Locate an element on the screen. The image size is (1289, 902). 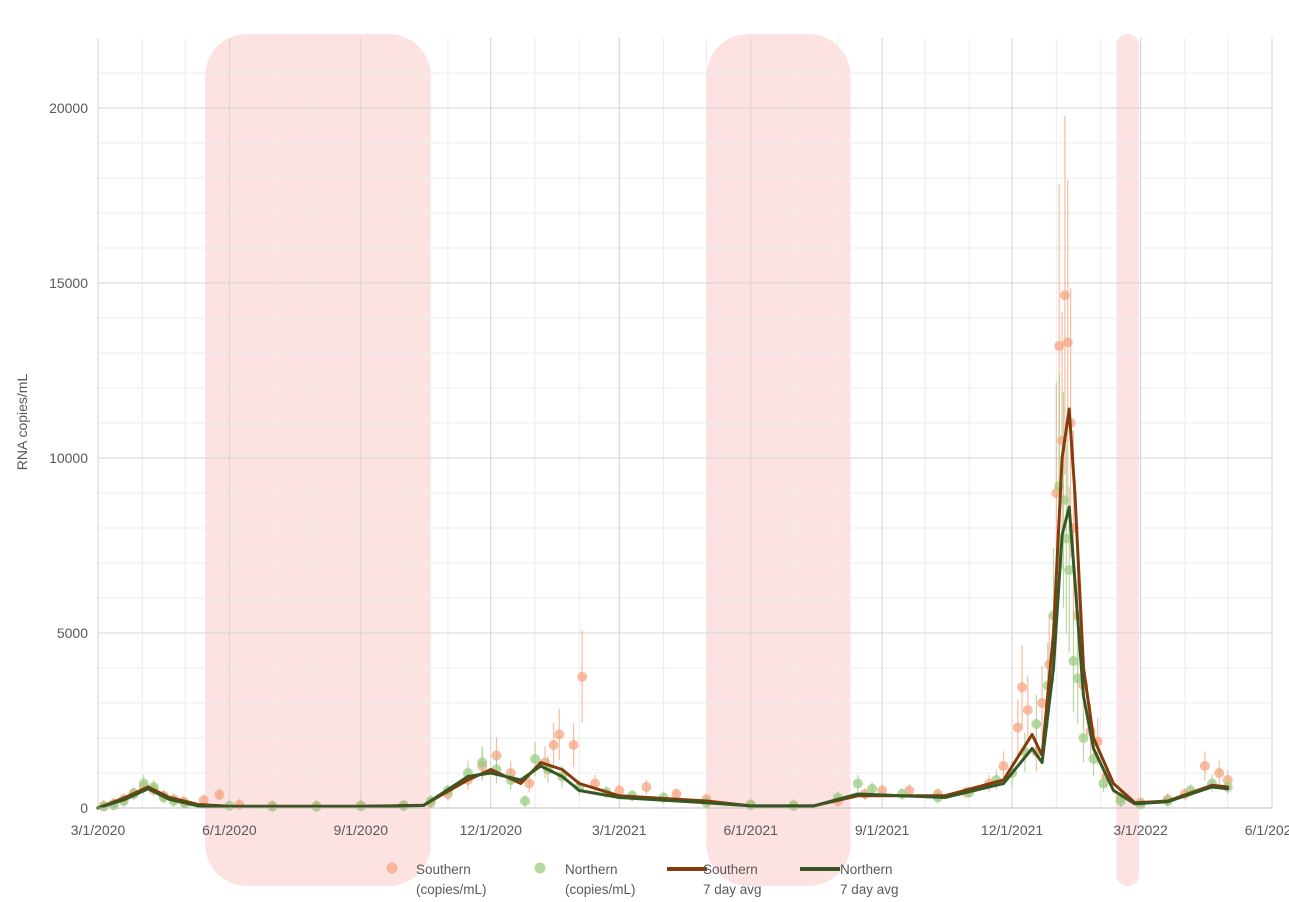
x-tick-label: 6/1/2021 is located at coordinates (750, 830).